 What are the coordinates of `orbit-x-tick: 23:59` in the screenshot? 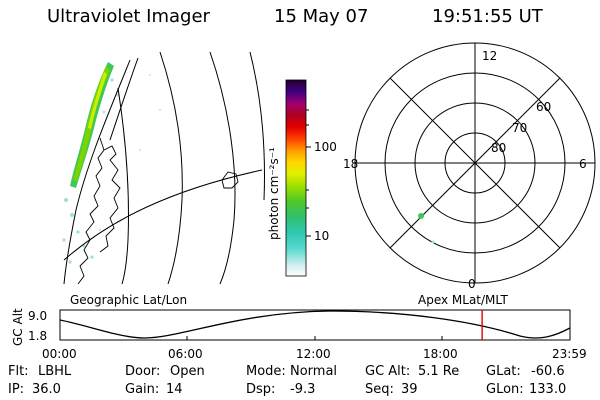 It's located at (569, 354).